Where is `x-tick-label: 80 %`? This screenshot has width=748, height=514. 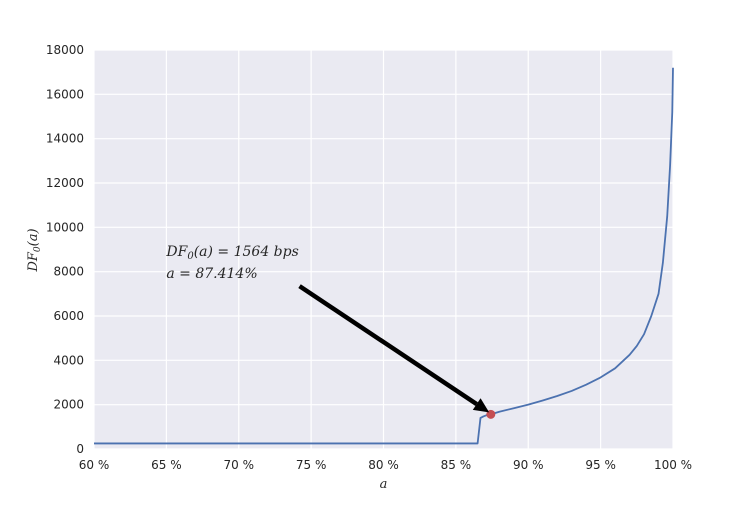
x-tick-label: 80 % is located at coordinates (383, 465).